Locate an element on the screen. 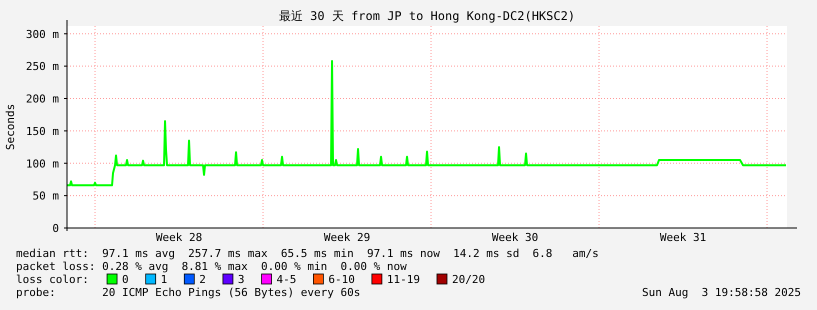  text: packet loss: 0.28 % avg 8.81 % max 0.00 % min 0.00 % now is located at coordinates (212, 266).